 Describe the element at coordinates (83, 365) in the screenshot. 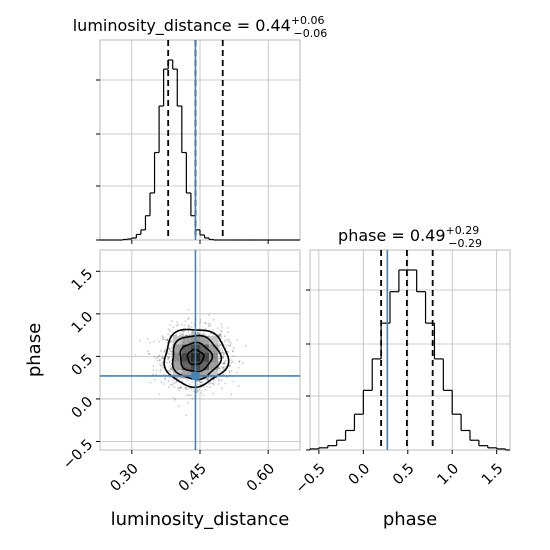

I see `joint-ytick-label-2: 0.5` at that location.